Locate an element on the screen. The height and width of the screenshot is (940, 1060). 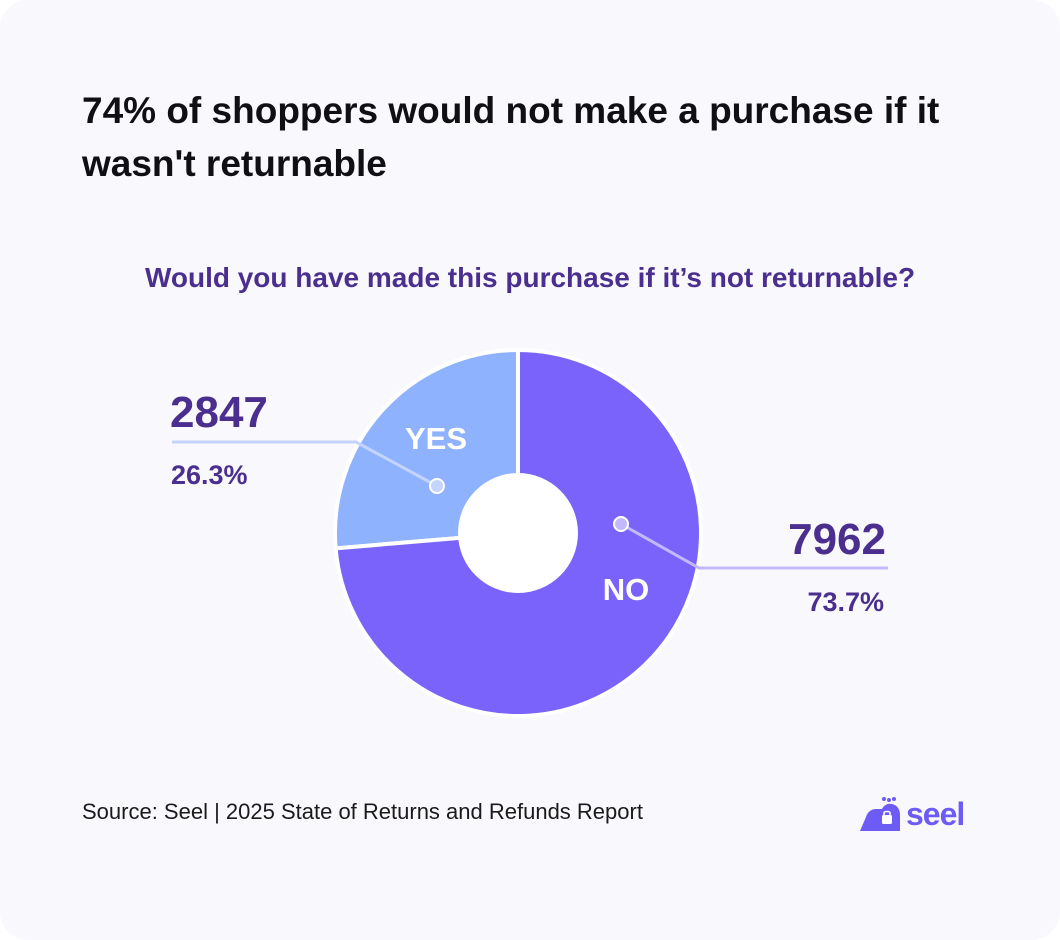
leader-dot-yes is located at coordinates (437, 486).